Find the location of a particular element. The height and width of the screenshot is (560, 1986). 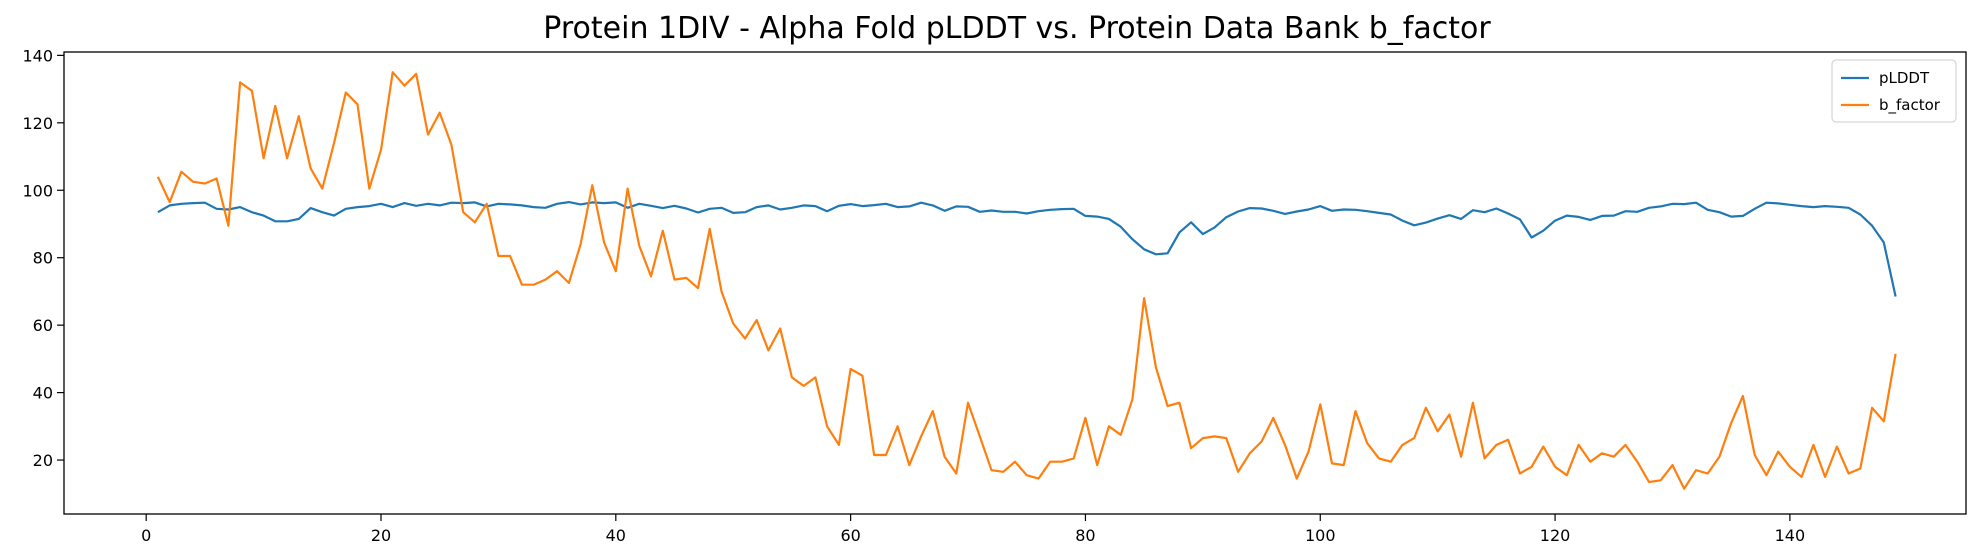

x-tick-label: 100 is located at coordinates (1320, 535).